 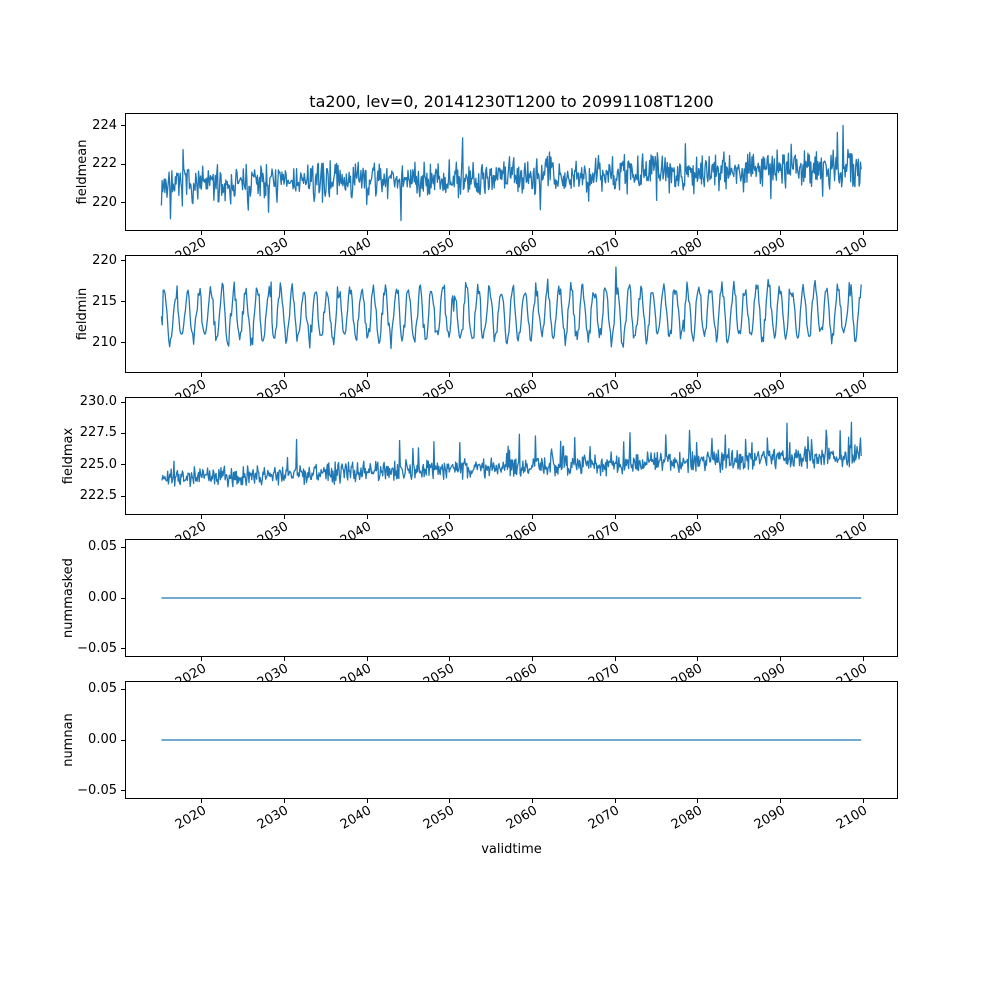 I want to click on series-line-fieldmax, so click(x=511, y=454).